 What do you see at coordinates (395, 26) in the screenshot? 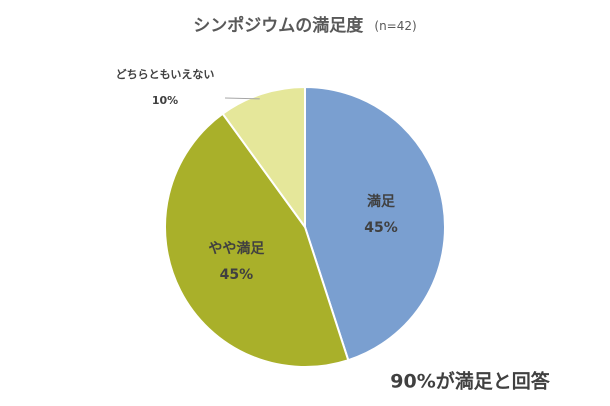
I see `chart-subtitle: (n=42)` at bounding box center [395, 26].